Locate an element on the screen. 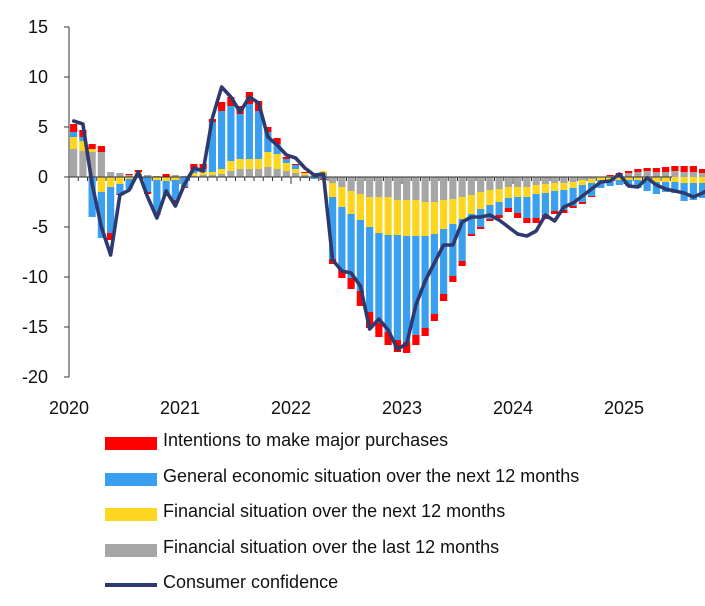 This screenshot has width=705, height=606. legend-label-consumer-confidence: Consumer confidence is located at coordinates (251, 582).